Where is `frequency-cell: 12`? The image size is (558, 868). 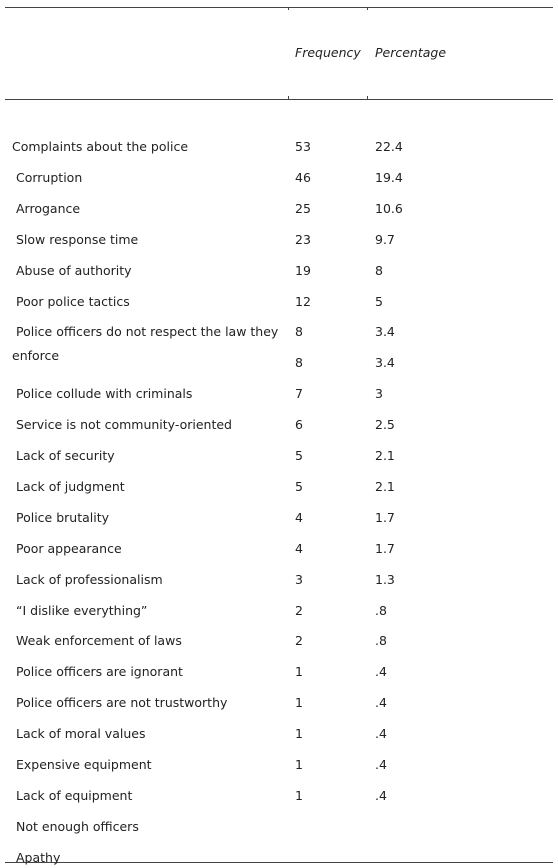 frequency-cell: 12 is located at coordinates (303, 301).